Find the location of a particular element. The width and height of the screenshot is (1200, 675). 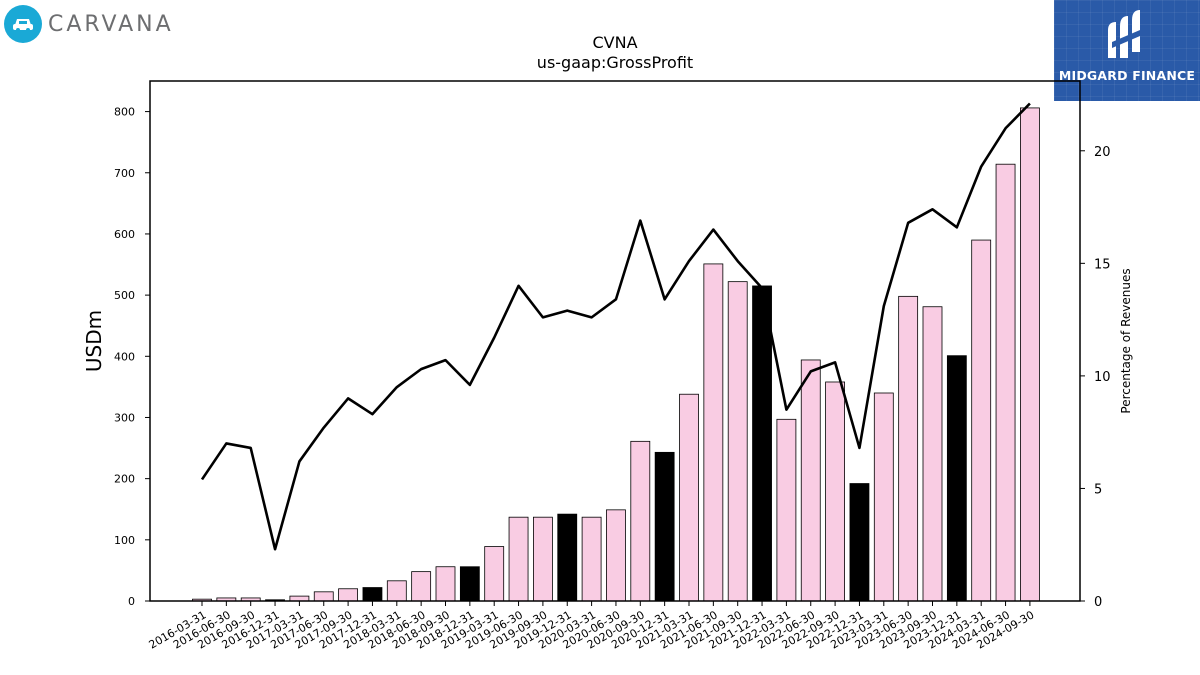

y-tick-label: 300 is located at coordinates (124, 417).